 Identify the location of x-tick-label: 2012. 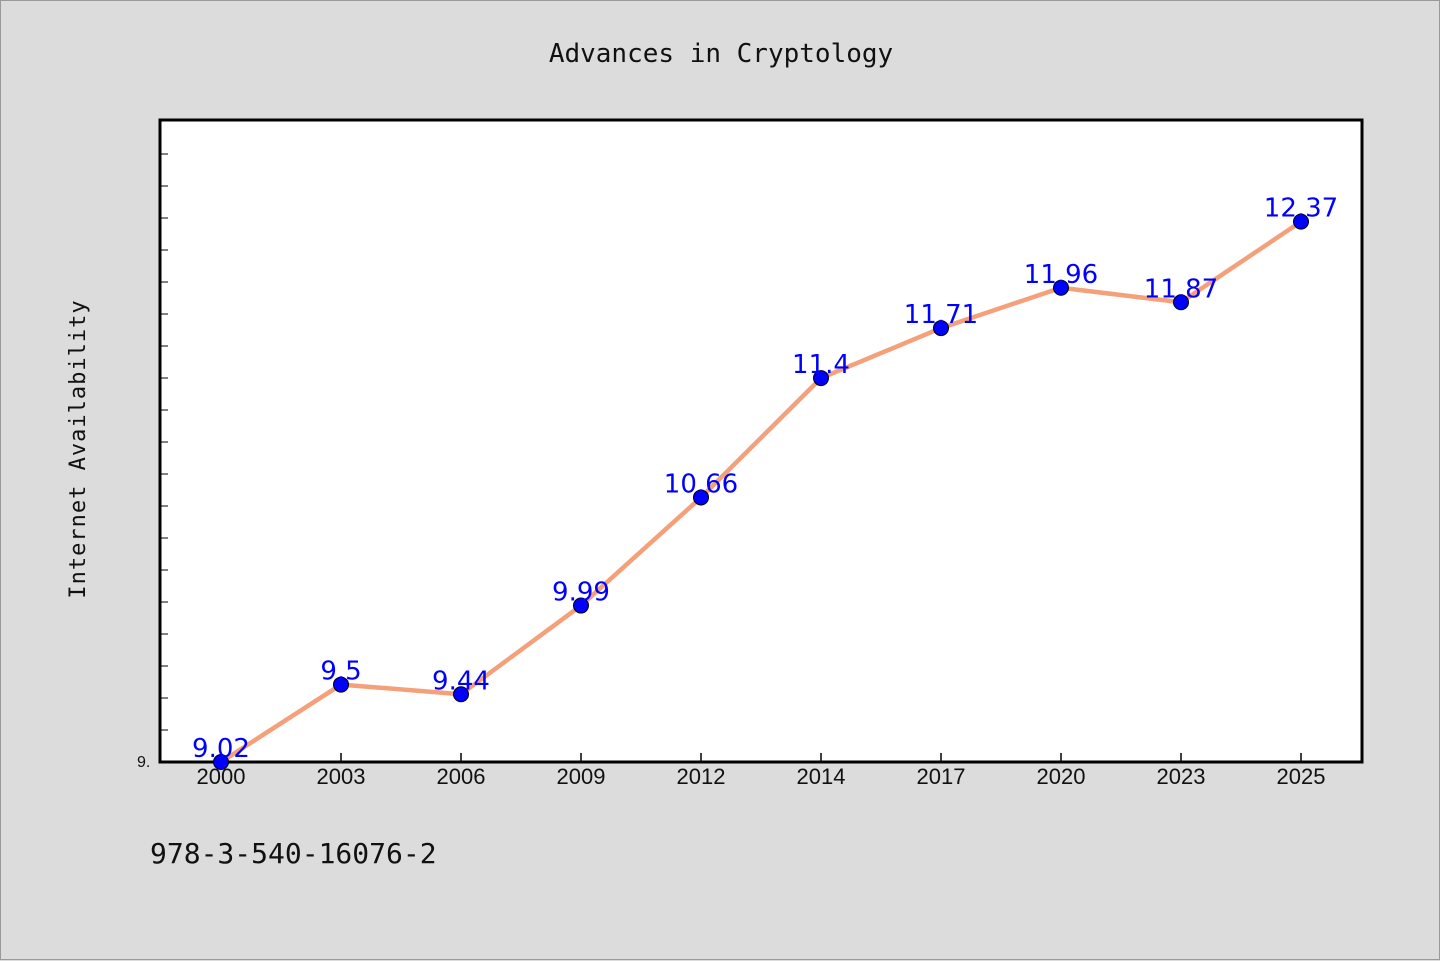
(701, 776).